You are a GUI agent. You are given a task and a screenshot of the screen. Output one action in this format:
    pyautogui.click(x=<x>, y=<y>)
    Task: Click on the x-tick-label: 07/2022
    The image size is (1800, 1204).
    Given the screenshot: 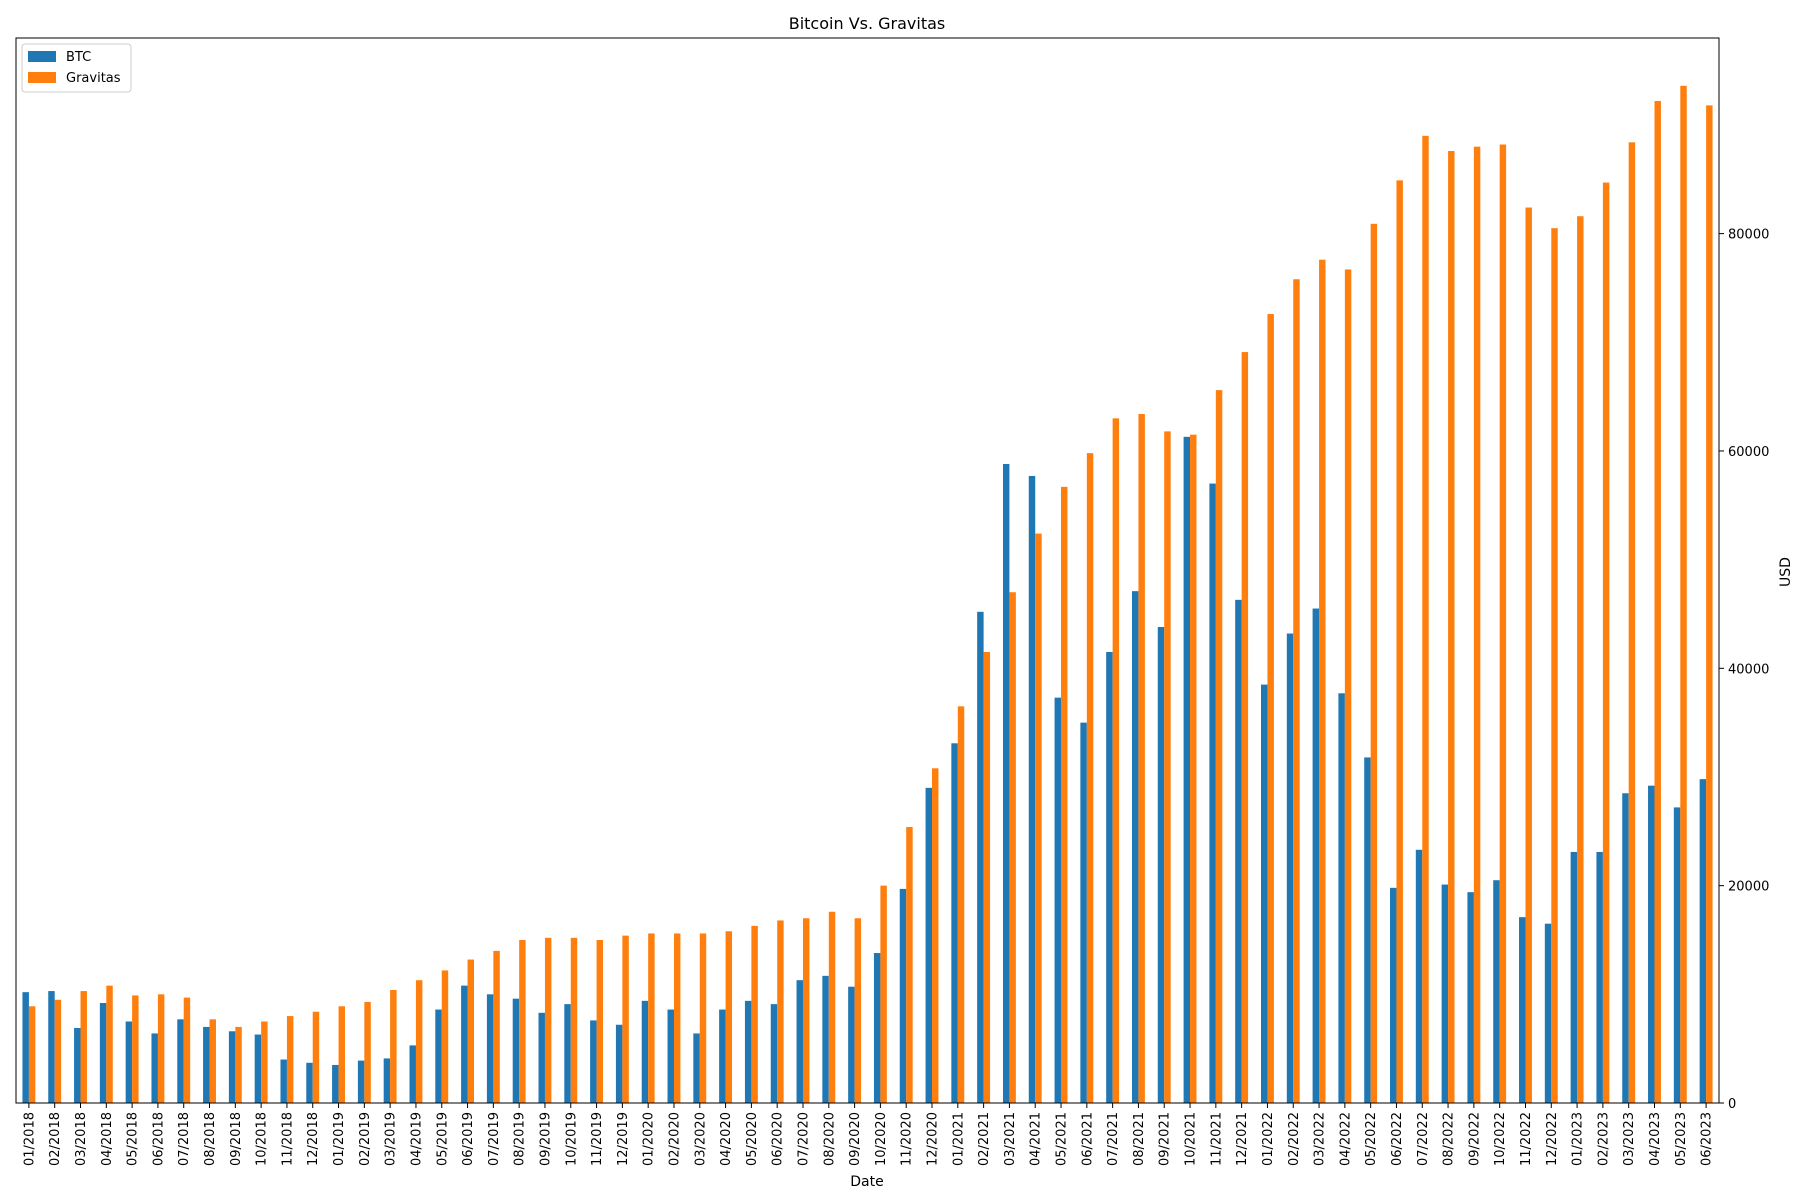 What is the action you would take?
    pyautogui.click(x=1423, y=1139)
    